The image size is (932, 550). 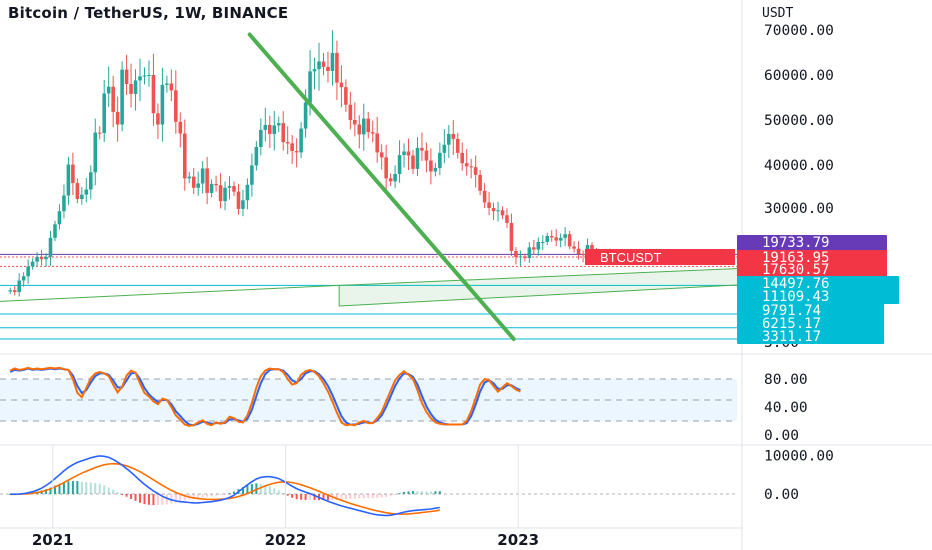 I want to click on price-axis-tick: 60000.00, so click(x=799, y=76).